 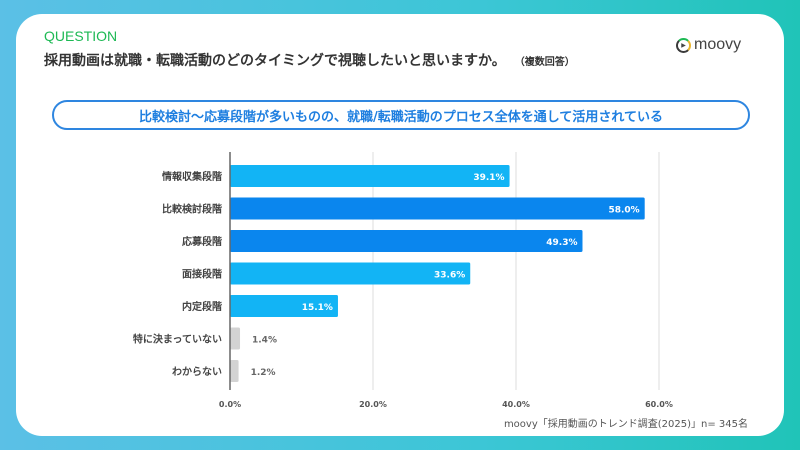 I want to click on category-label: 内定段階, so click(x=202, y=306).